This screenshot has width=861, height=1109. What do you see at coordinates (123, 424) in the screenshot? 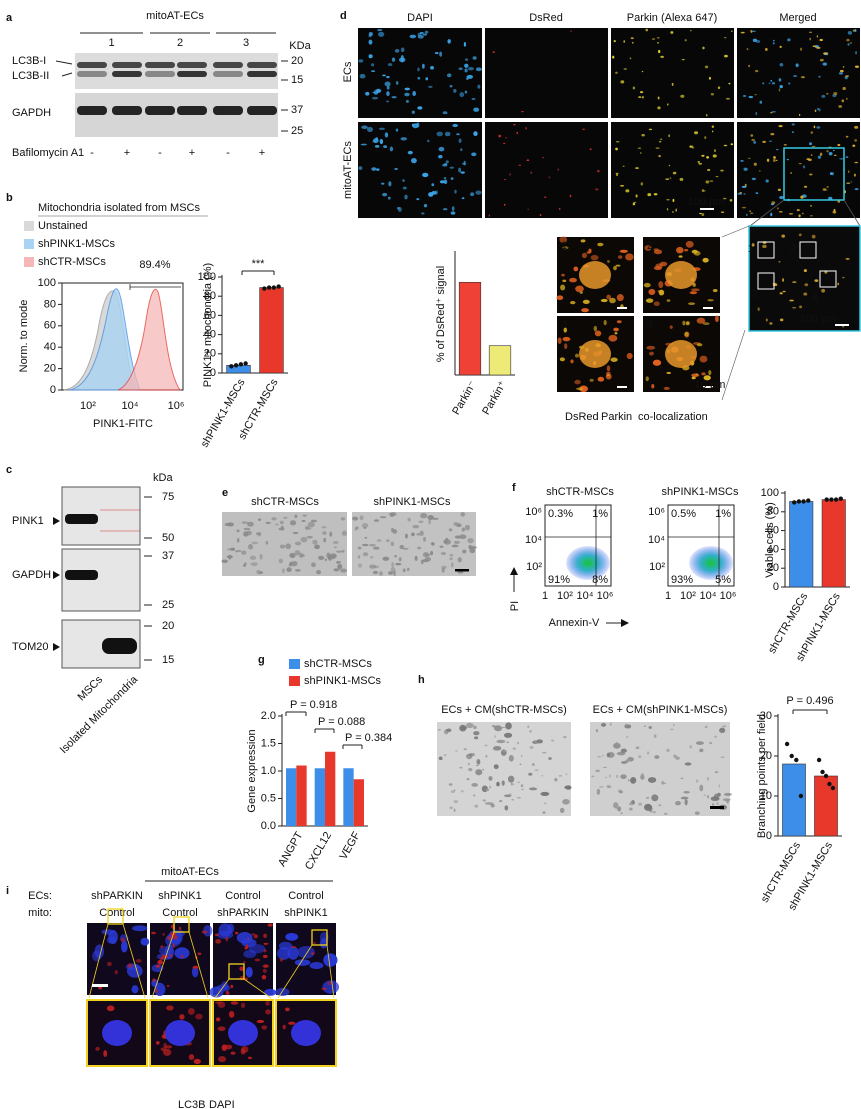
I see `label: PINK1-FITC` at bounding box center [123, 424].